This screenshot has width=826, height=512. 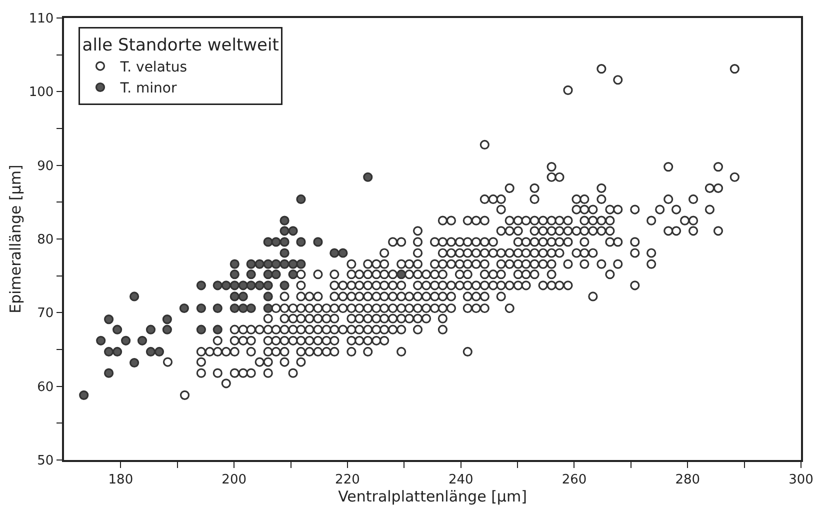 What do you see at coordinates (45, 461) in the screenshot?
I see `y-tick-label: 50` at bounding box center [45, 461].